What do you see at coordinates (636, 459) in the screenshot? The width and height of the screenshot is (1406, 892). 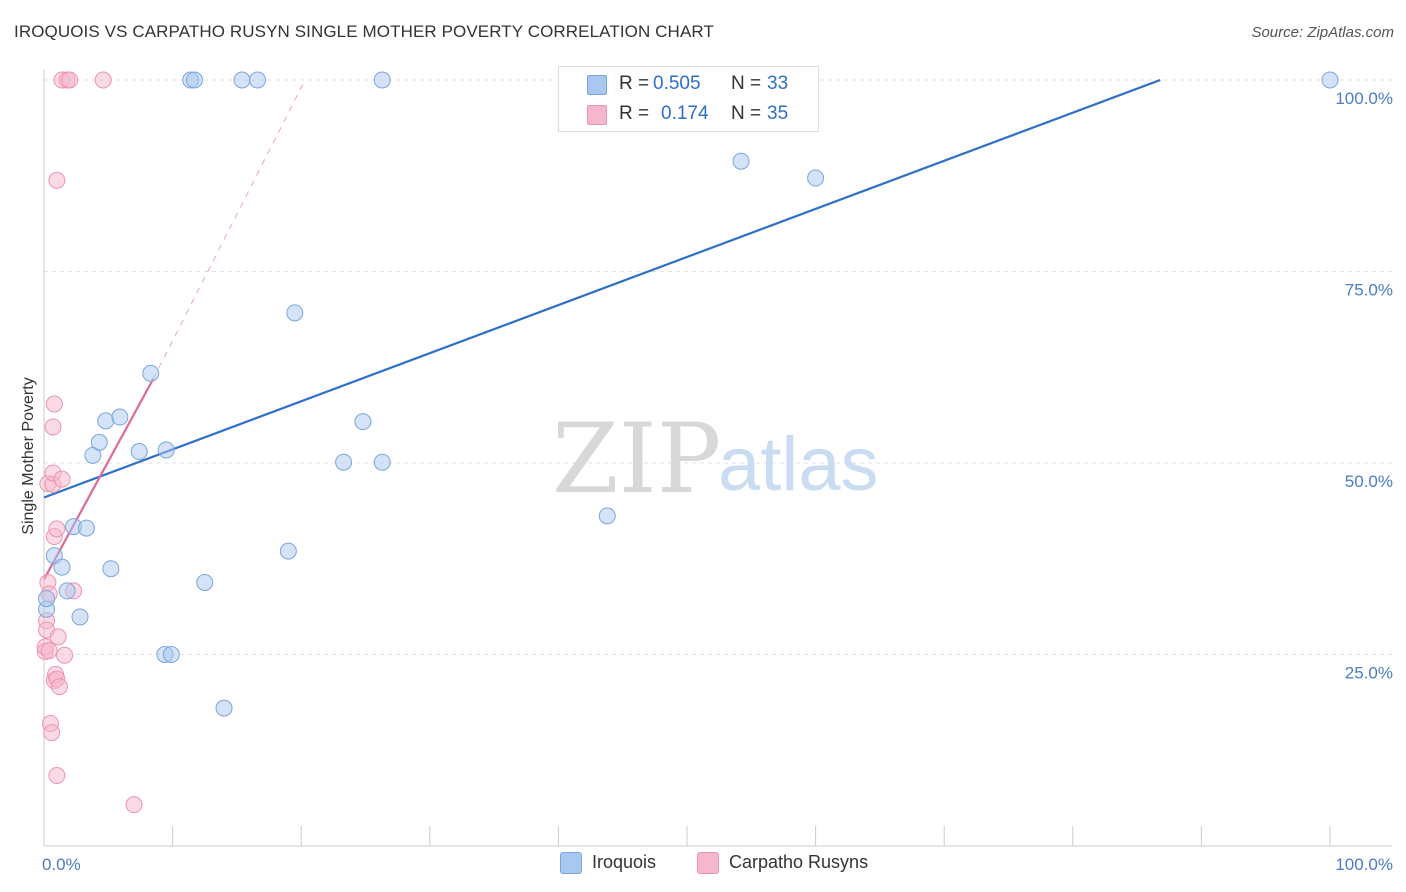 I see `watermark-zip: ZIP` at bounding box center [636, 459].